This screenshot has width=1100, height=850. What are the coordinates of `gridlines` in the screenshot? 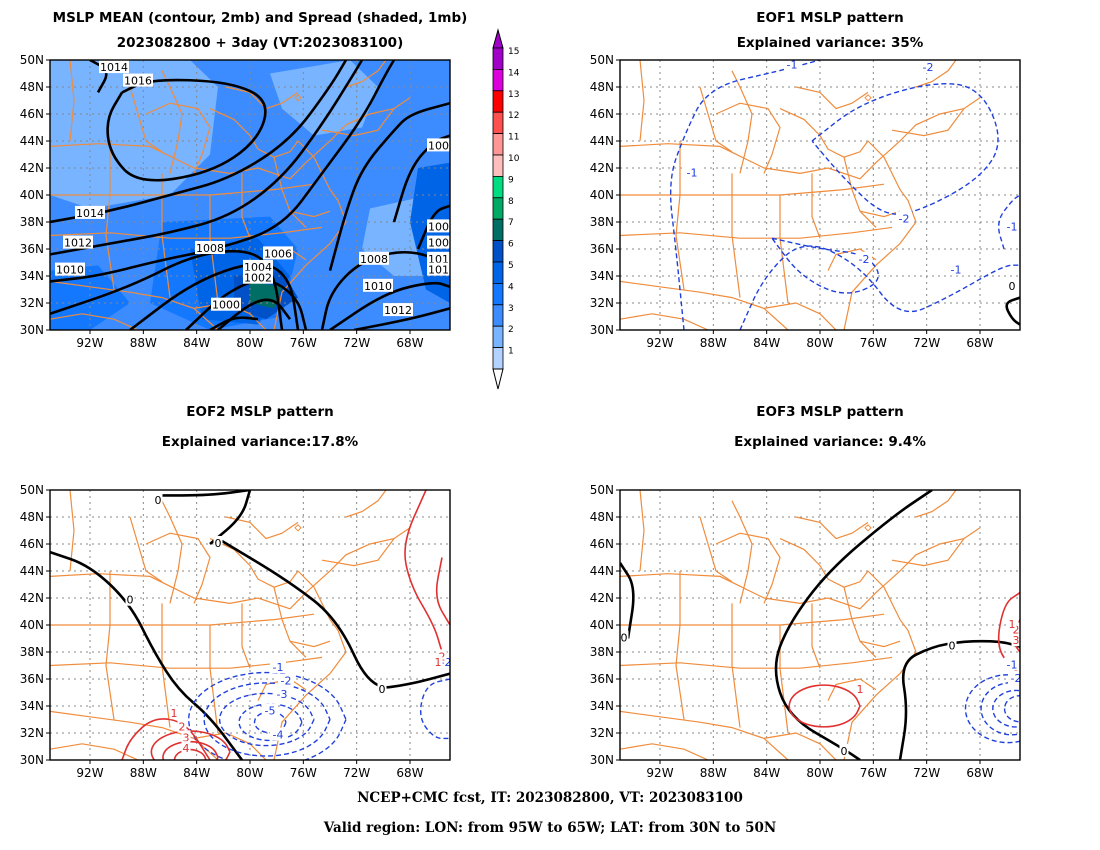 It's located at (250, 195).